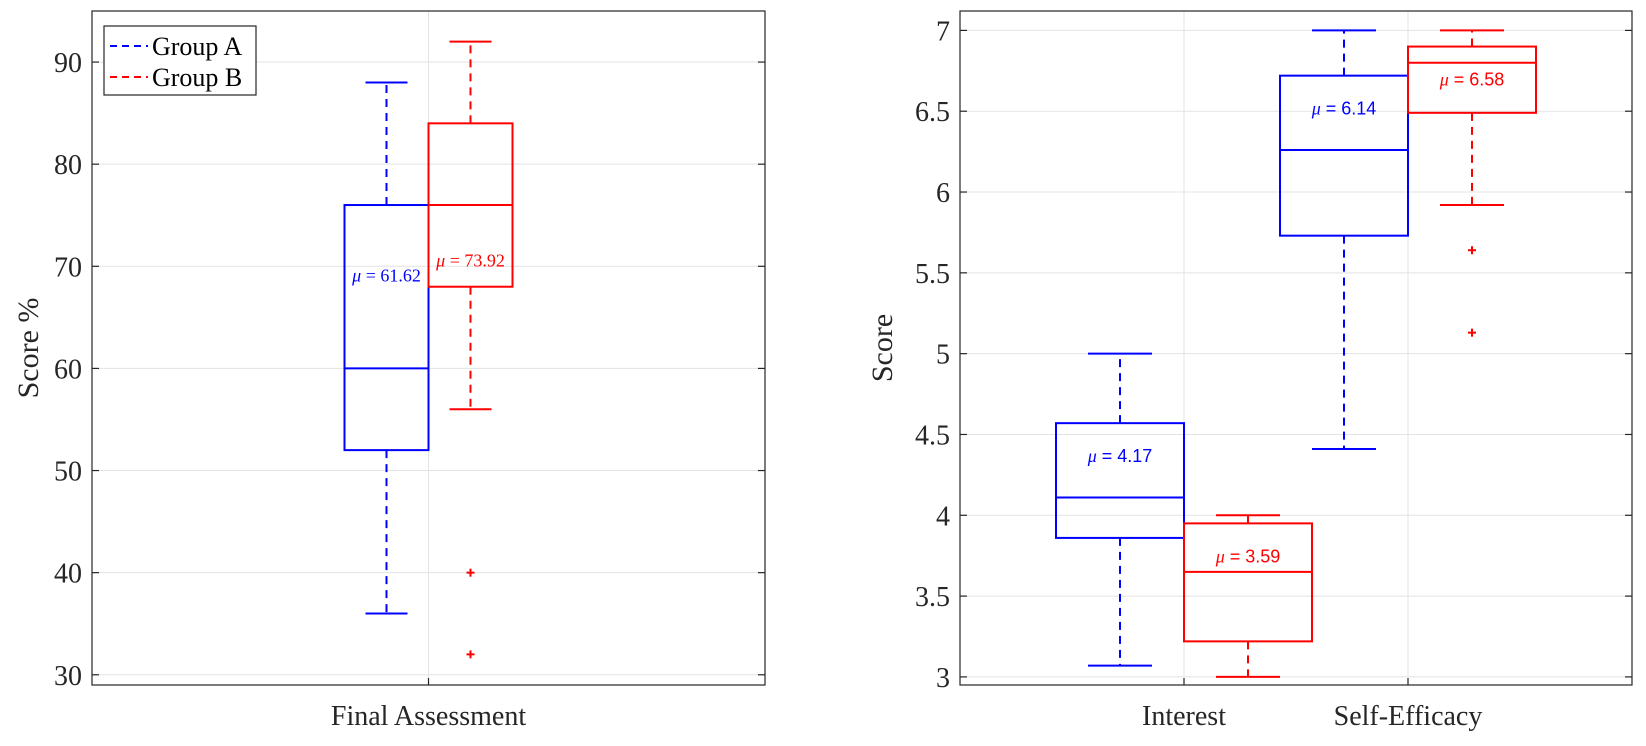  Describe the element at coordinates (470, 349) in the screenshot. I see `box-group-b: μ = 73.92` at that location.